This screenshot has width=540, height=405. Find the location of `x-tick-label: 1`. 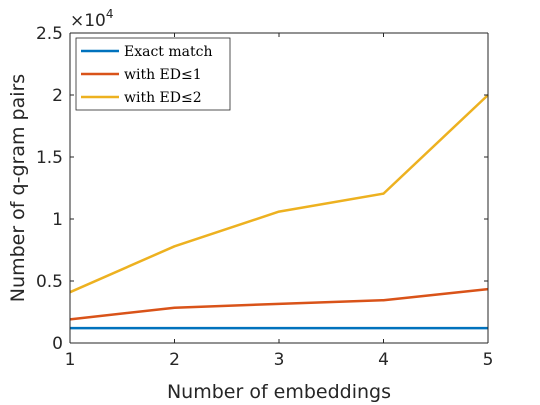

x-tick-label: 1 is located at coordinates (70, 360).